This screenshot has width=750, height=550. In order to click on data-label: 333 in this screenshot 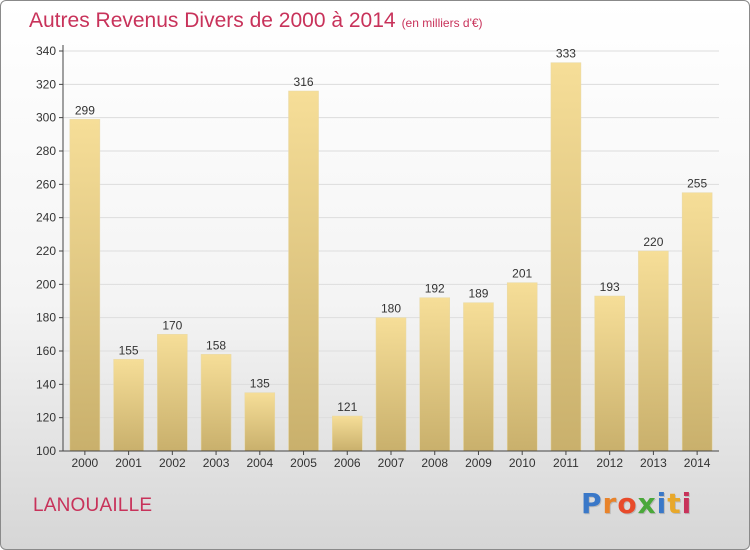, I will do `click(566, 54)`.